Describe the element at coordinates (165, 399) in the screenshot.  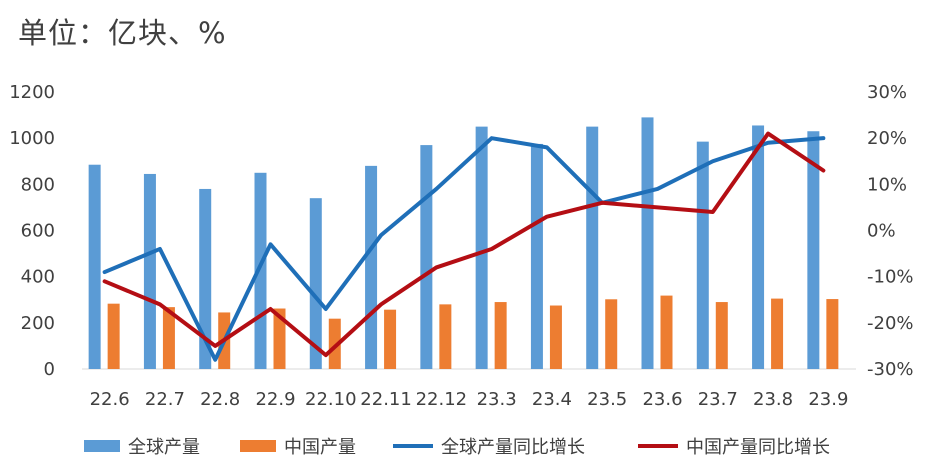
I see `x-tick-label: 22.7` at that location.